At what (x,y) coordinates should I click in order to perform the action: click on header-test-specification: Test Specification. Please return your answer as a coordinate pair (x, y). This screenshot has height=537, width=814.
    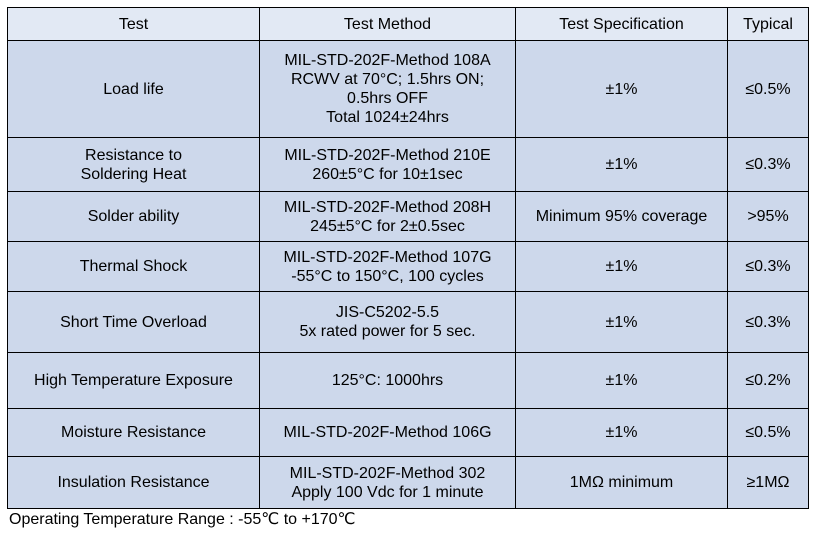
    Looking at the image, I should click on (621, 24).